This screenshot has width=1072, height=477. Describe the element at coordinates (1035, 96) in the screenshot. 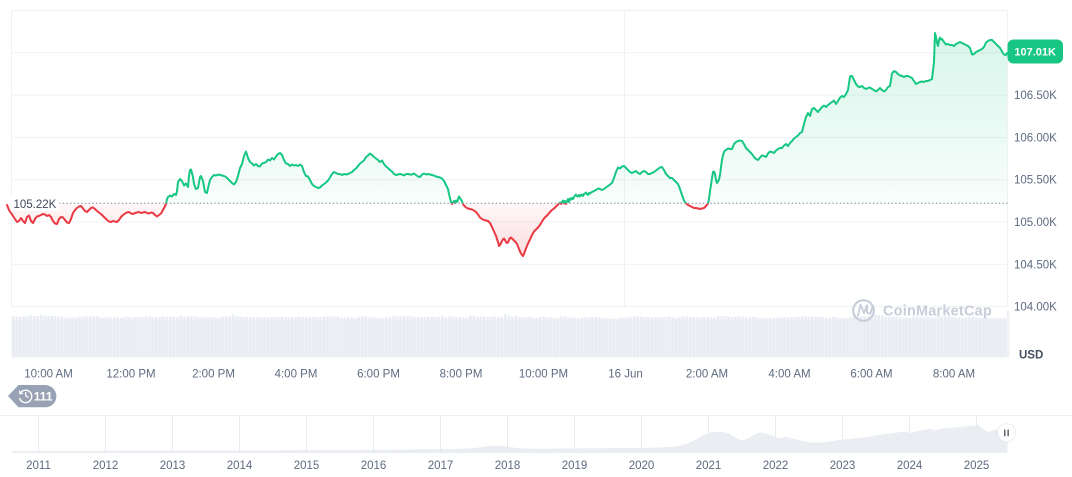

I see `svg-text: 106.50K` at that location.